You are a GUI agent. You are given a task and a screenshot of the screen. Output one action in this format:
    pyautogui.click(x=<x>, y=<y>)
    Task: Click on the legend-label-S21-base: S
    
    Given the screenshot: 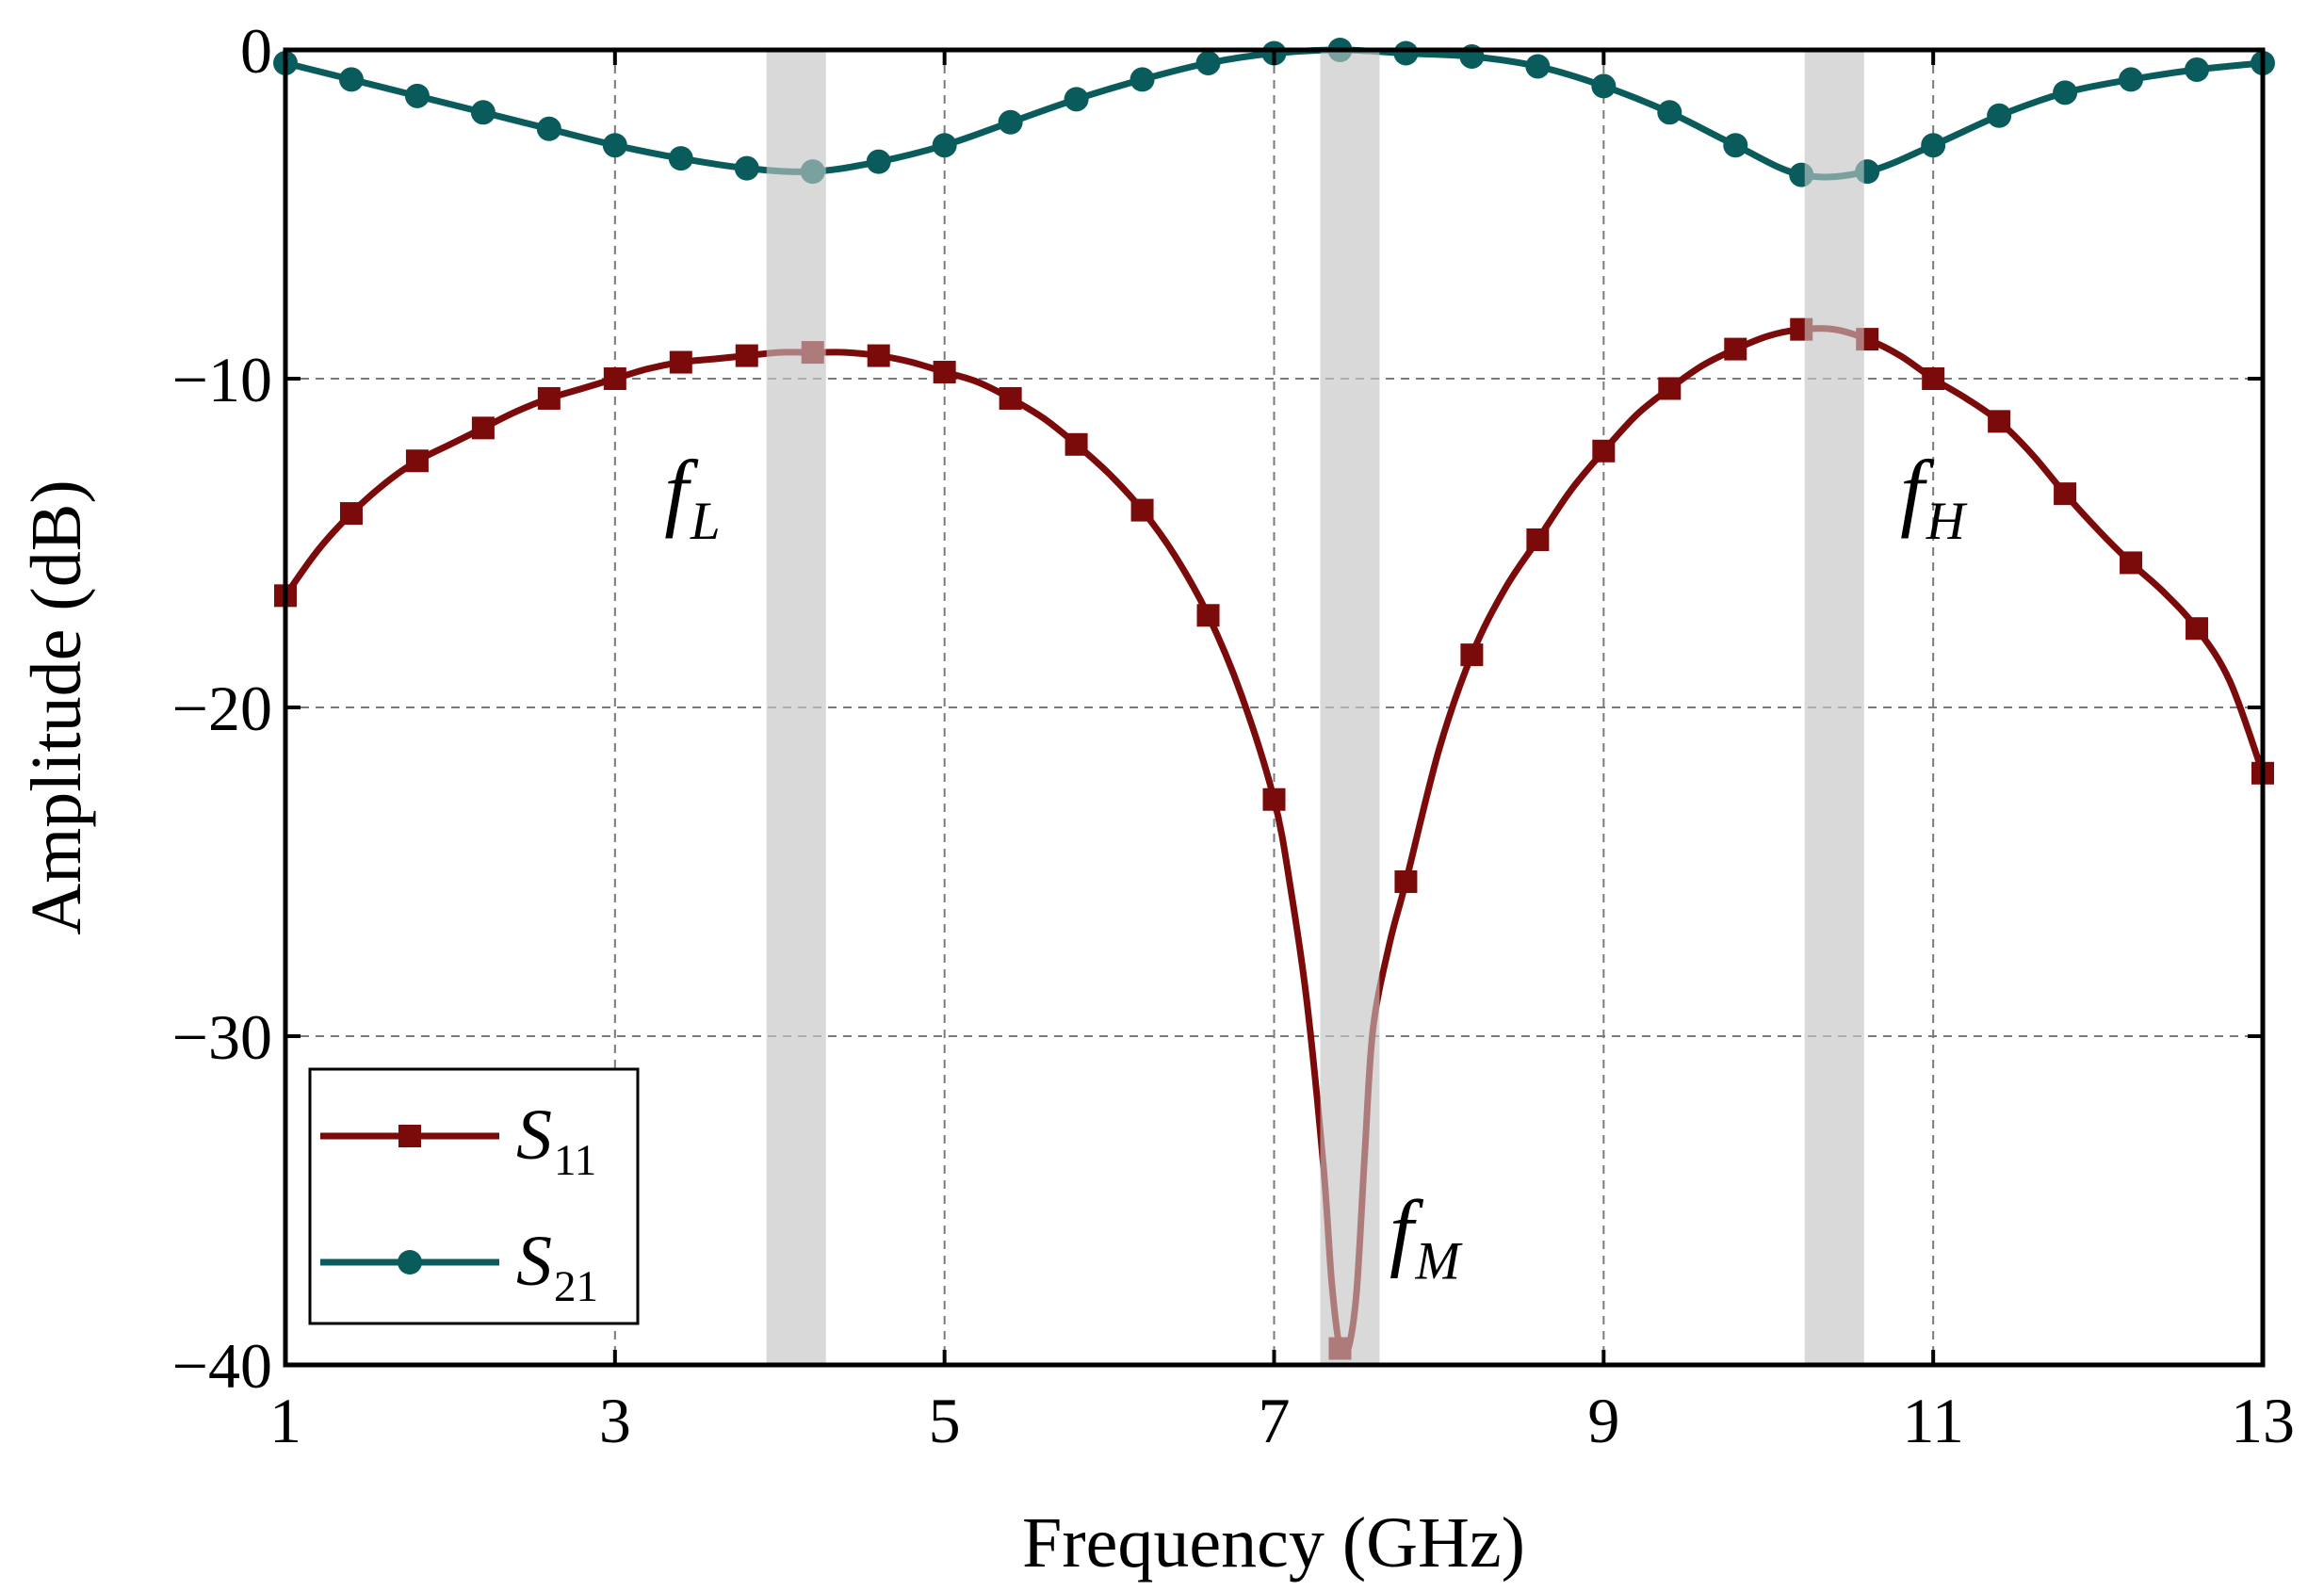 What is the action you would take?
    pyautogui.click(x=534, y=1261)
    